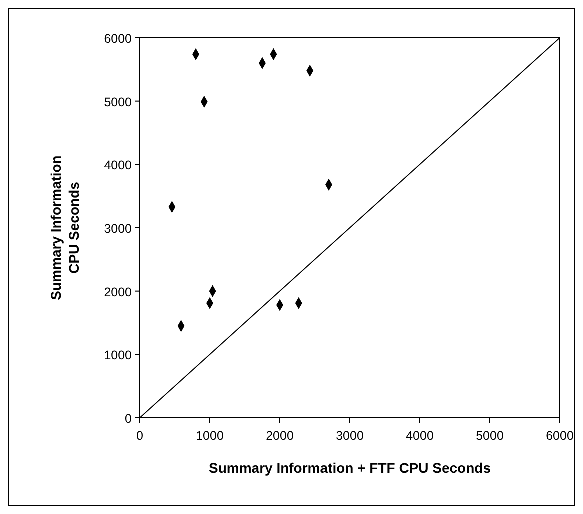  Describe the element at coordinates (420, 436) in the screenshot. I see `x-tick-label: 4000` at that location.